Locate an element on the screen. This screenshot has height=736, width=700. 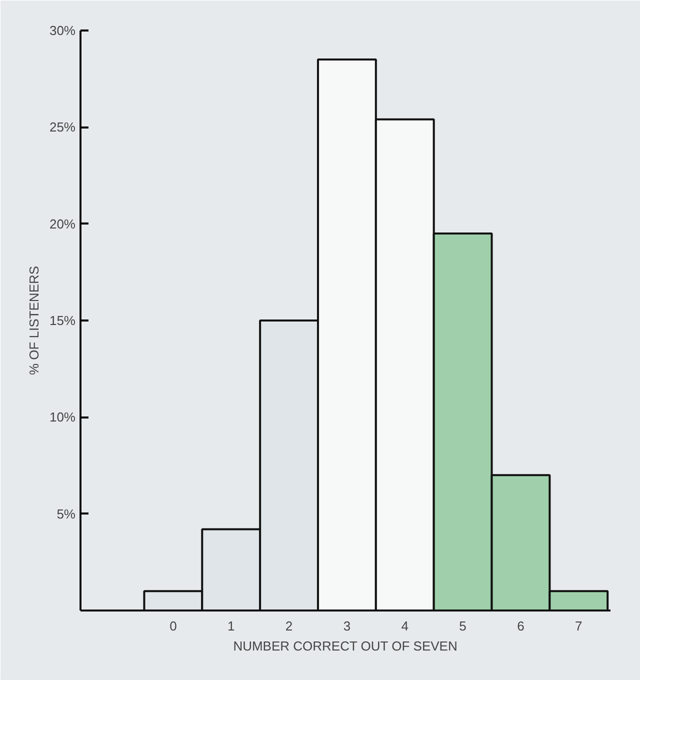
y-tick-label: 5% is located at coordinates (66, 514).